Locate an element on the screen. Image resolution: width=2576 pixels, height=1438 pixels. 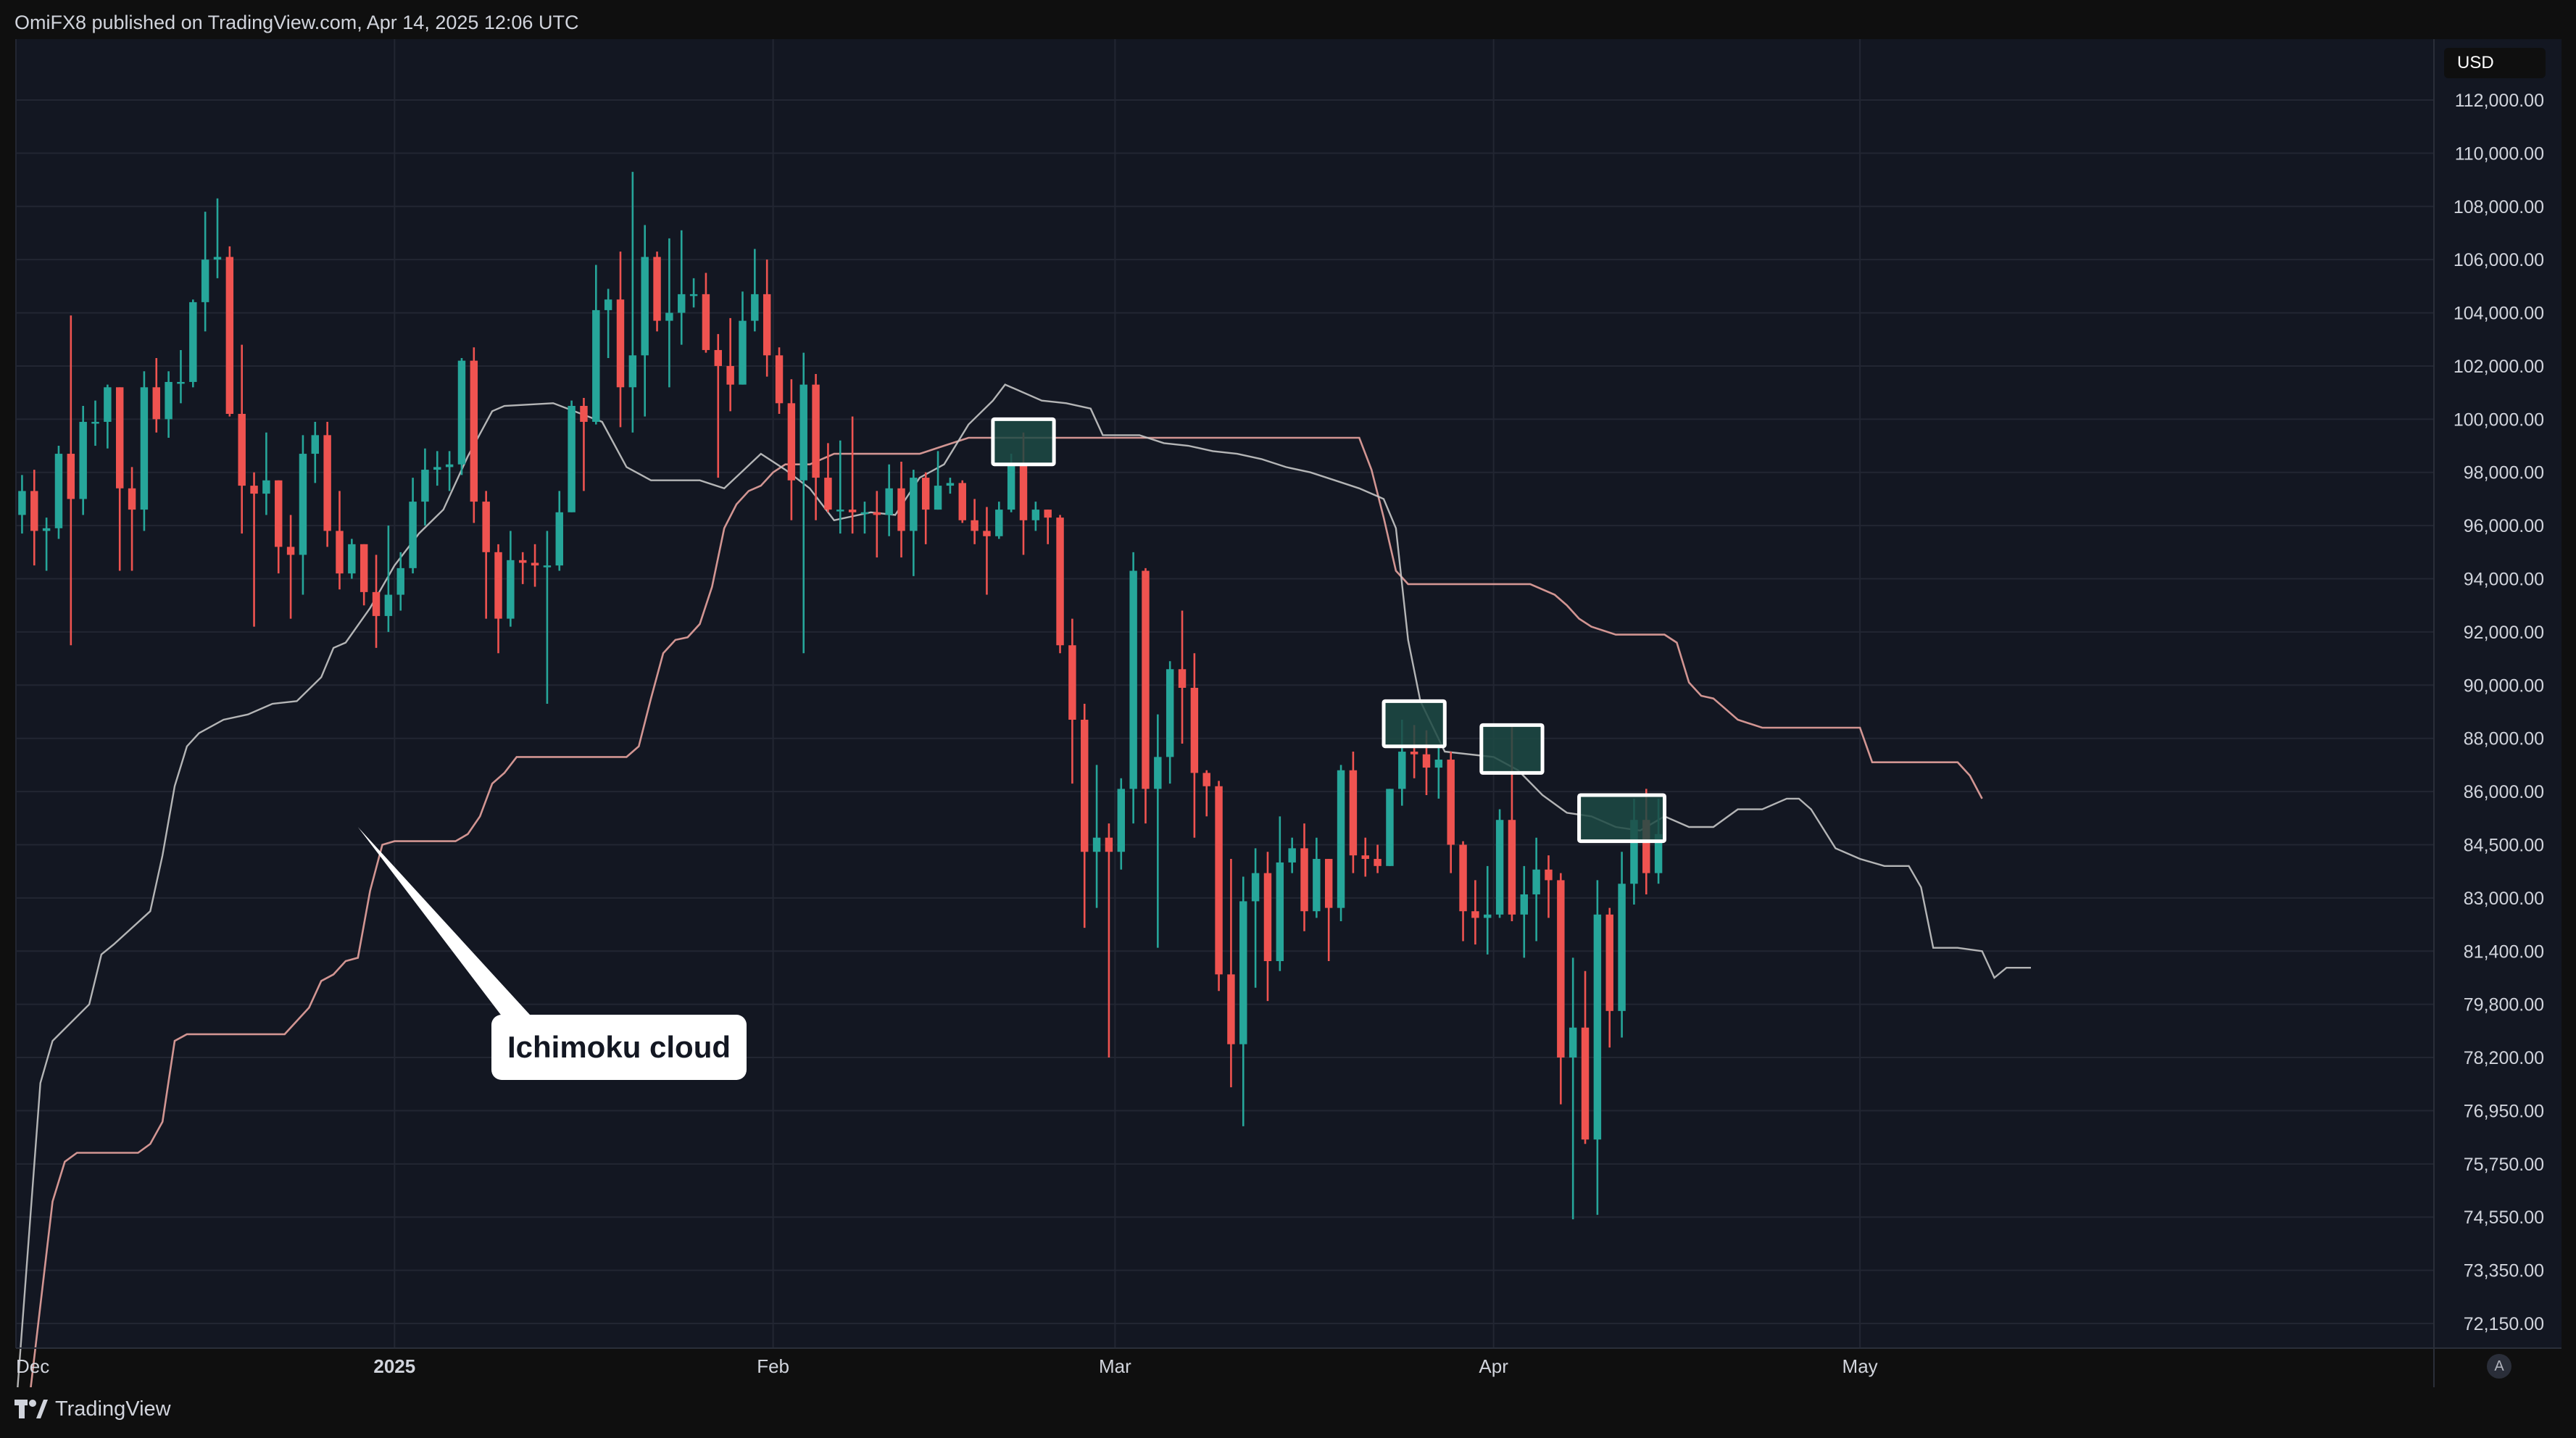
tradingview-logo-icon is located at coordinates (31, 1409).